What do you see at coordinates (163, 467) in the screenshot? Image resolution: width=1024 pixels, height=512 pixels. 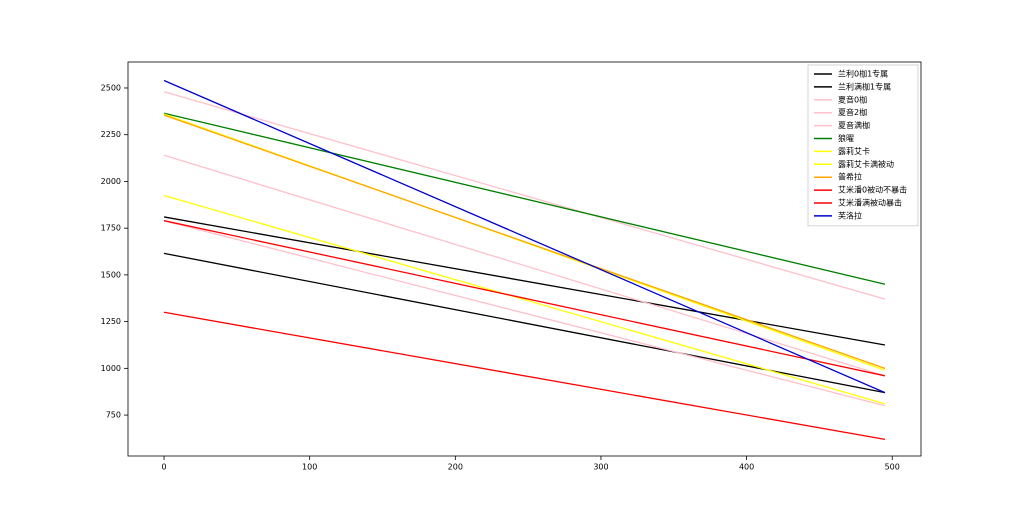 I see `x-tick-label: 0` at bounding box center [163, 467].